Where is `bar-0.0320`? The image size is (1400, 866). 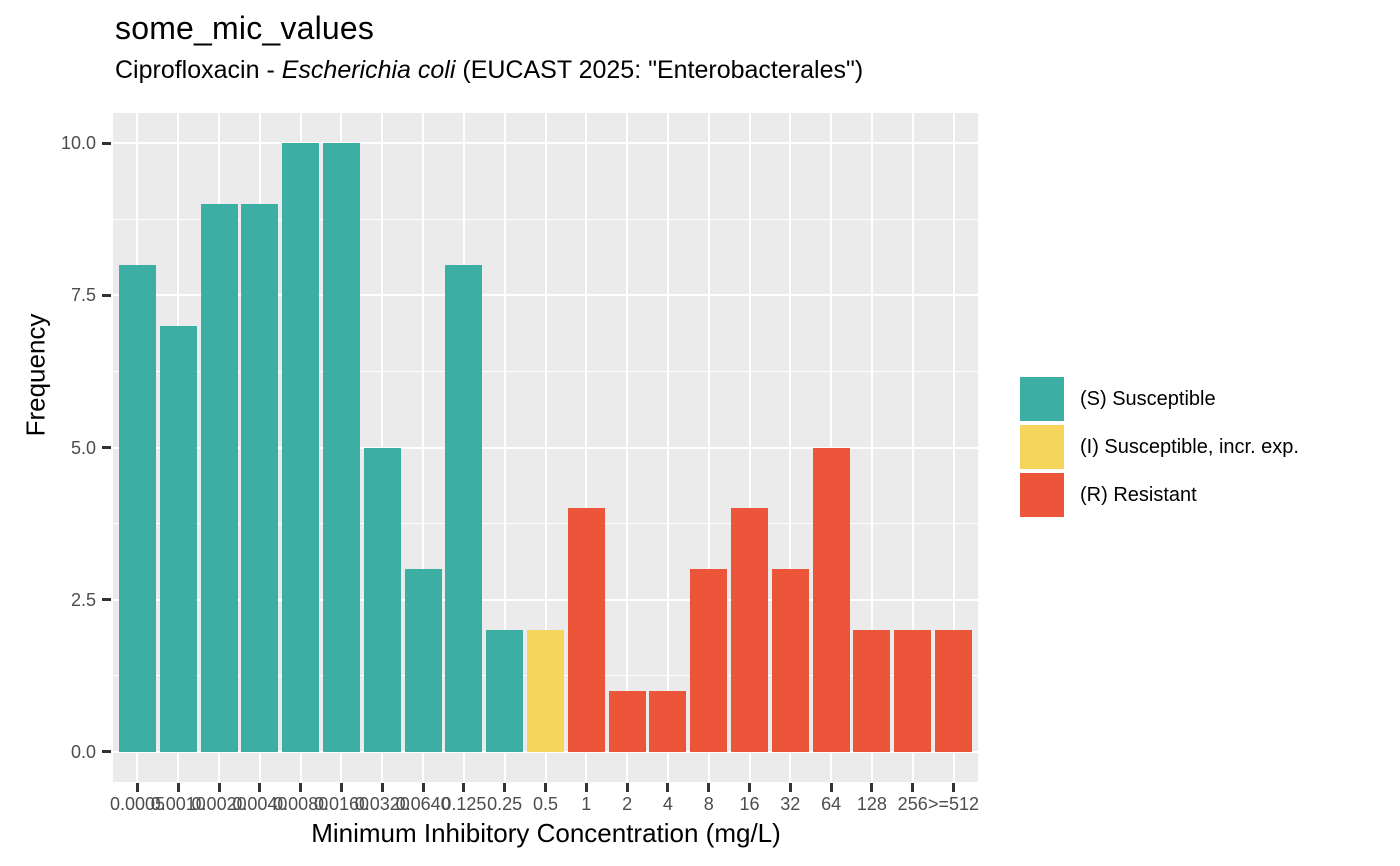 bar-0.0320 is located at coordinates (382, 599).